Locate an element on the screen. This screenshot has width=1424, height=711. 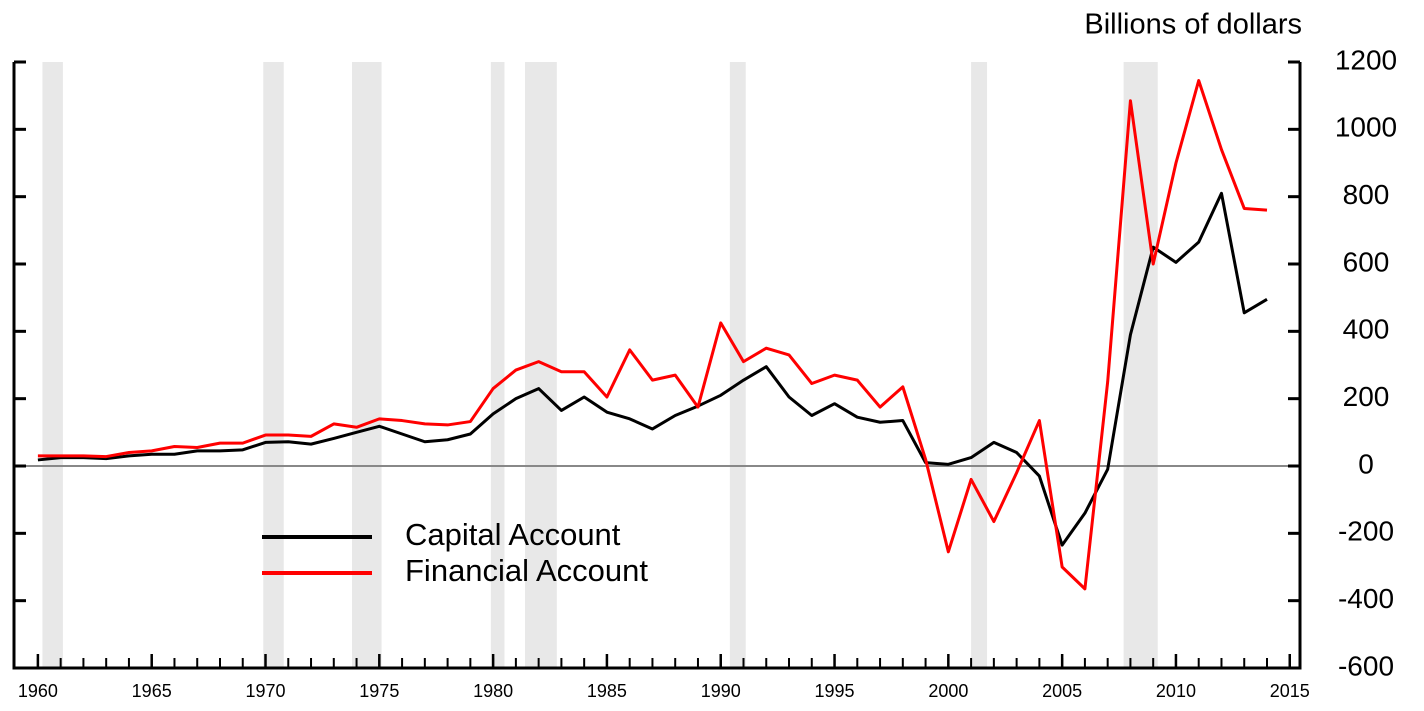
y-tick-label: 400 is located at coordinates (1366, 329).